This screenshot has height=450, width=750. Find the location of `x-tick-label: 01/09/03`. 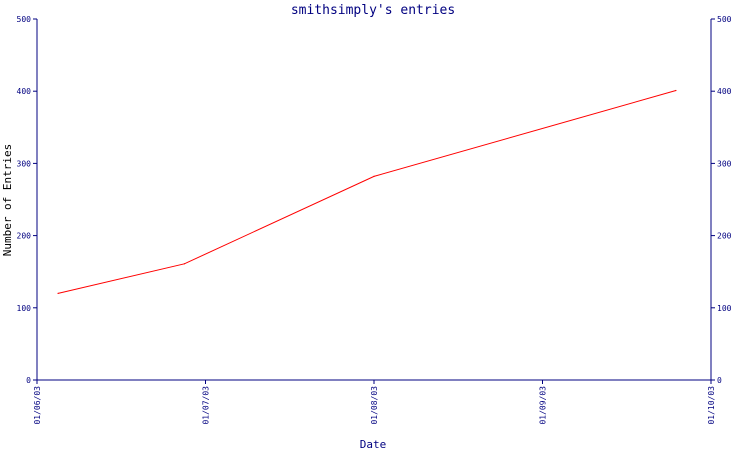

x-tick-label: 01/09/03 is located at coordinates (543, 405).